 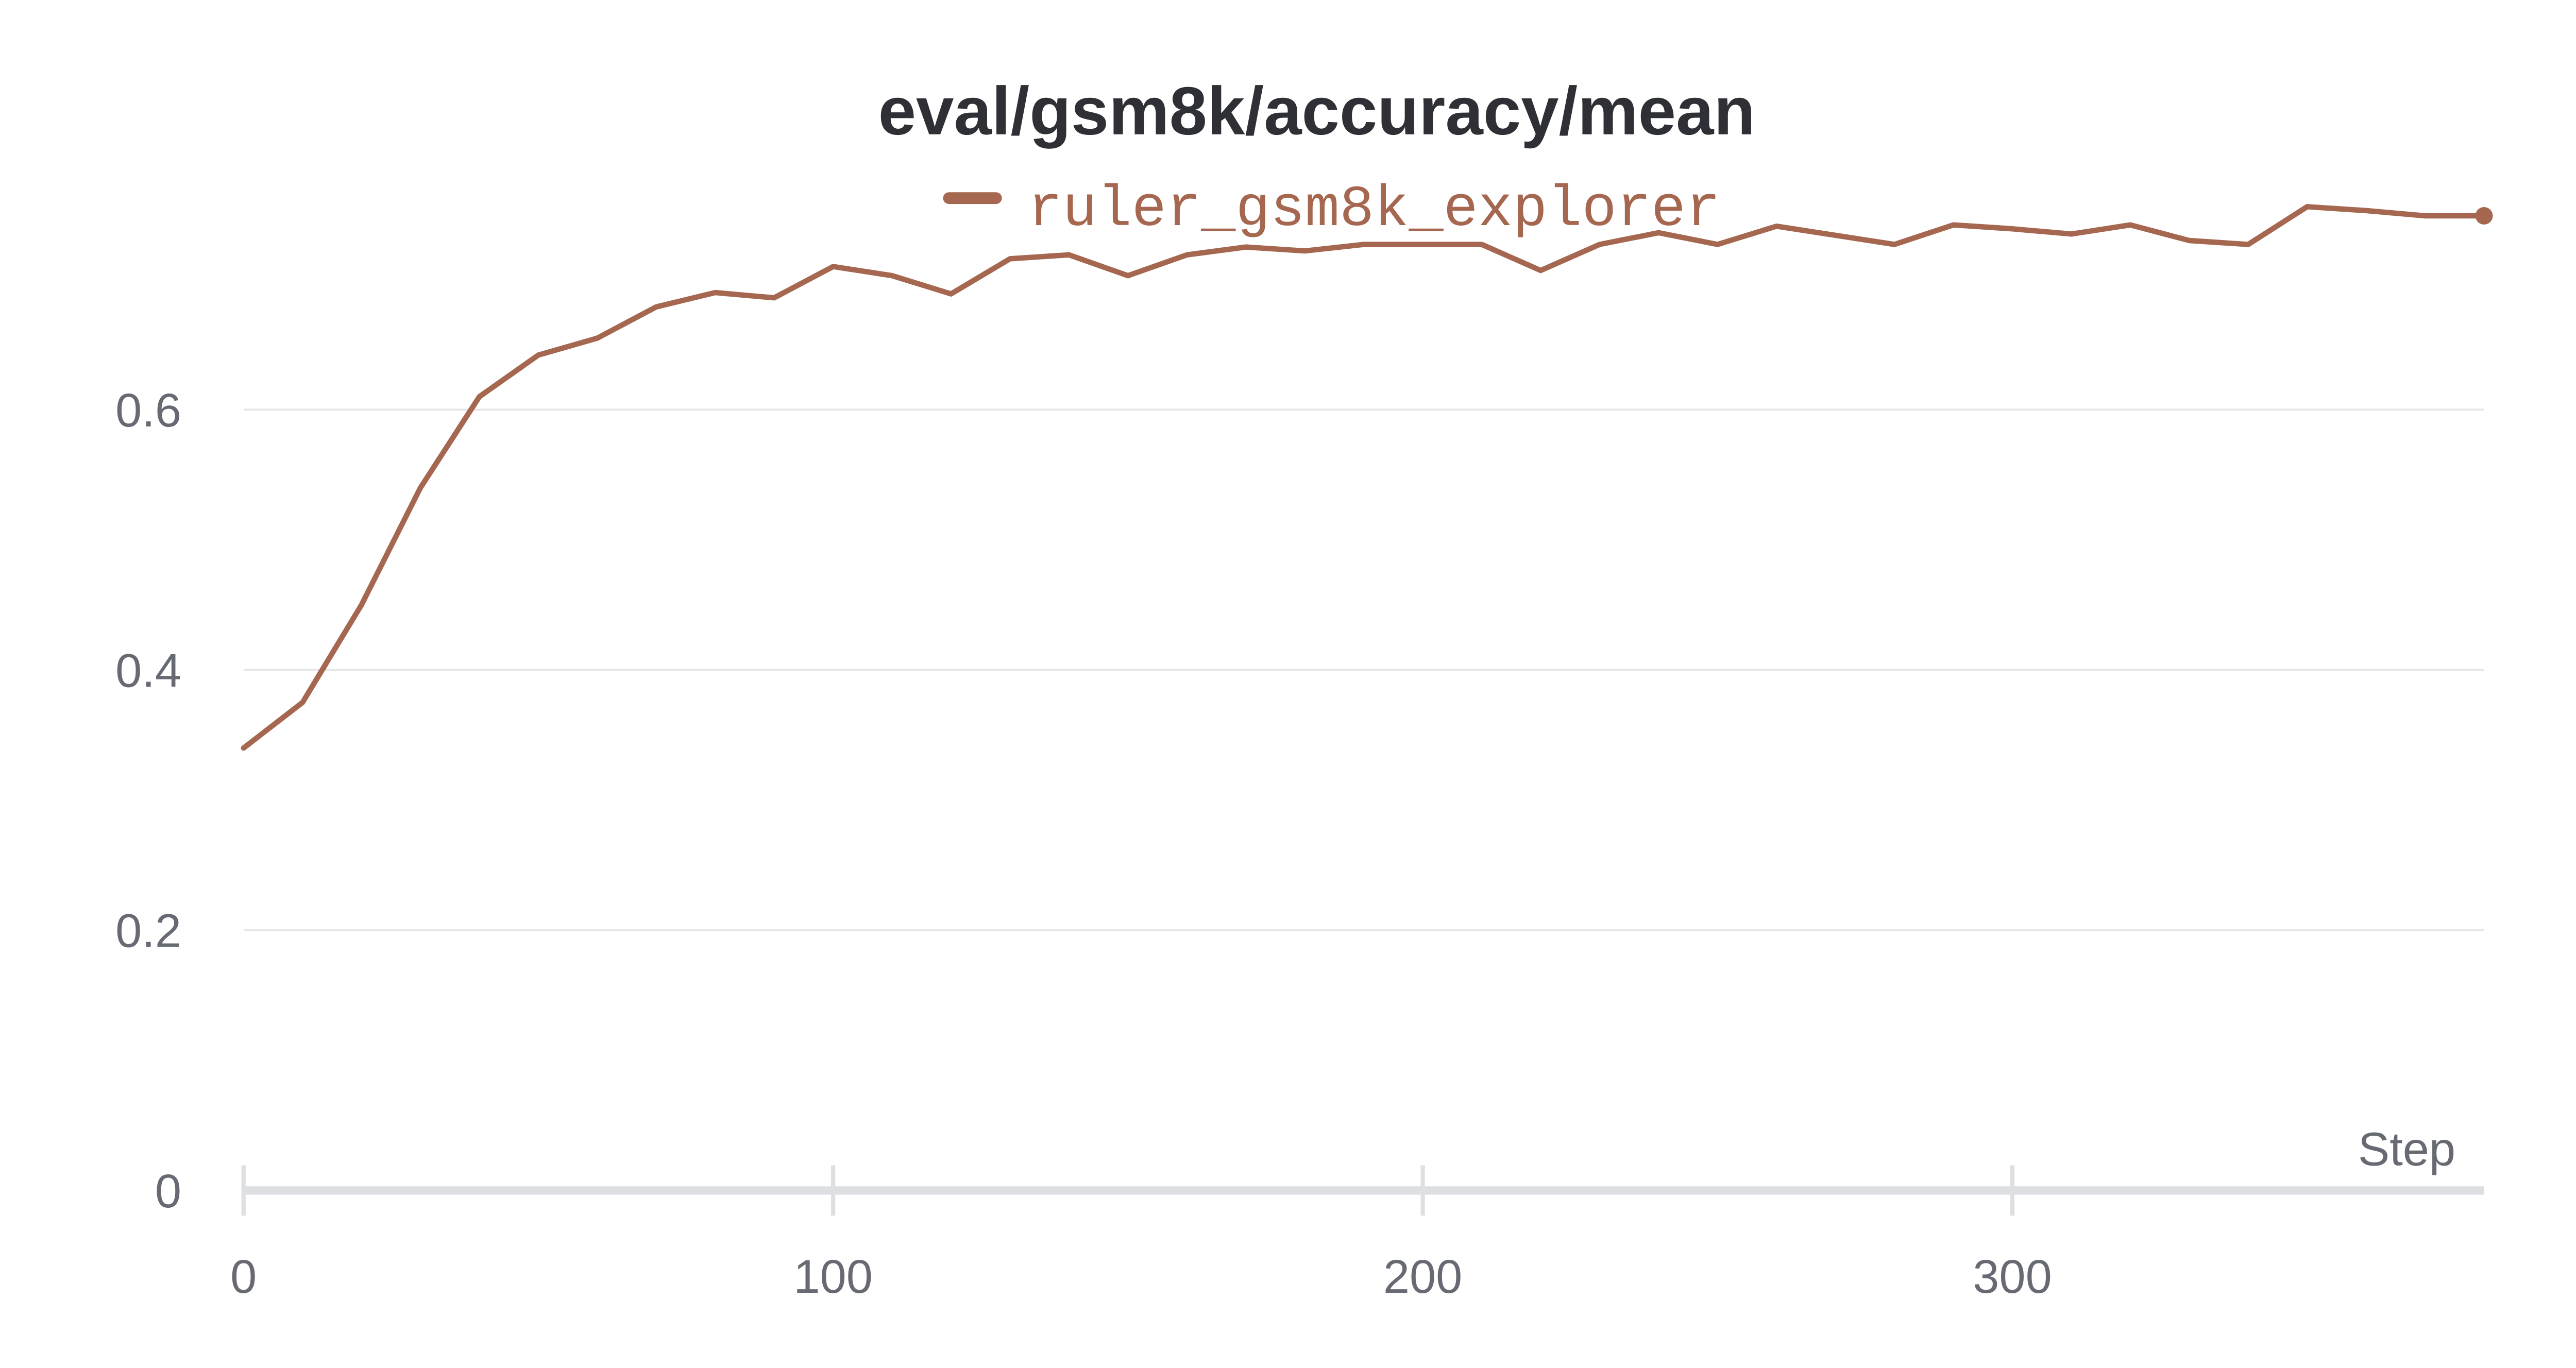 I want to click on chart-title: eval/gsm8k/accuracy/mean, so click(x=1316, y=111).